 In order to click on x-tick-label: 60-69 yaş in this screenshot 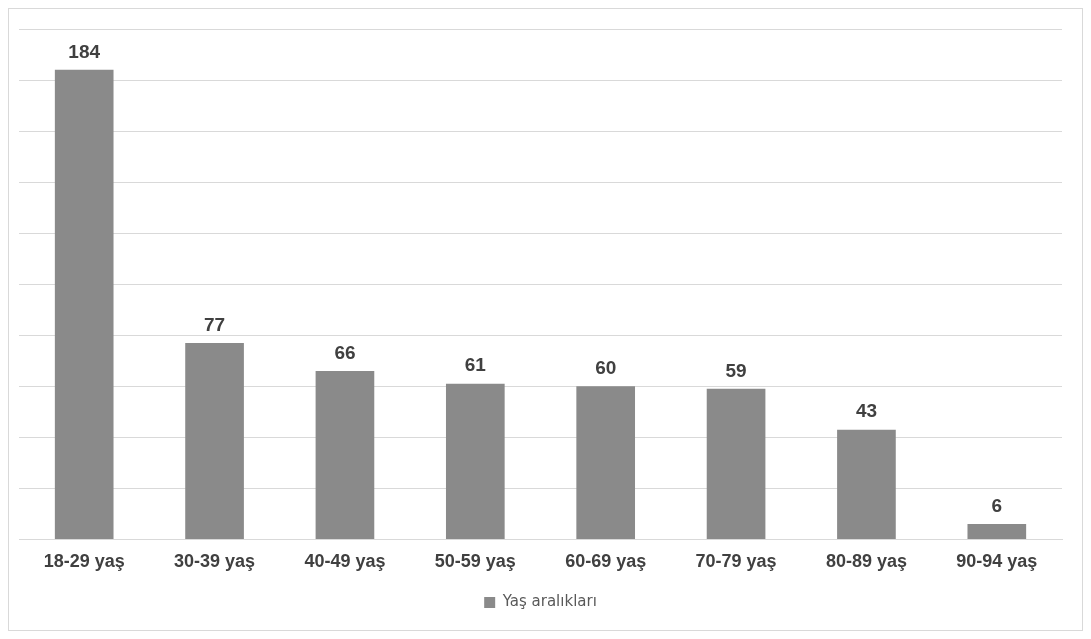, I will do `click(606, 561)`.